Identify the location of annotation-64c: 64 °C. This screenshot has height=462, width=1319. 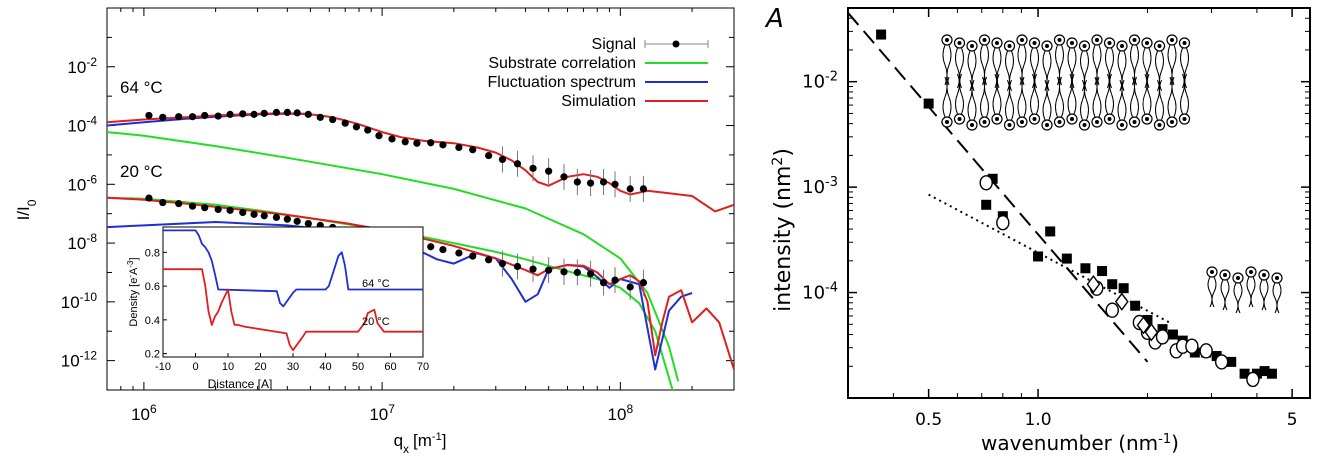
(141, 87).